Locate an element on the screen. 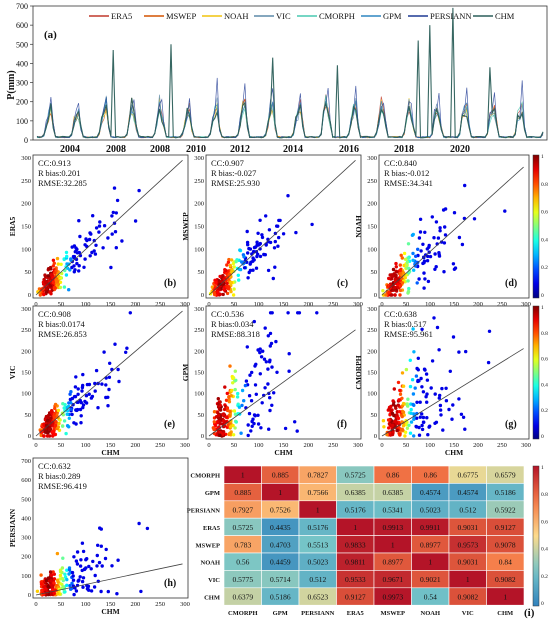  scatter-panel-label: (b) is located at coordinates (170, 283).